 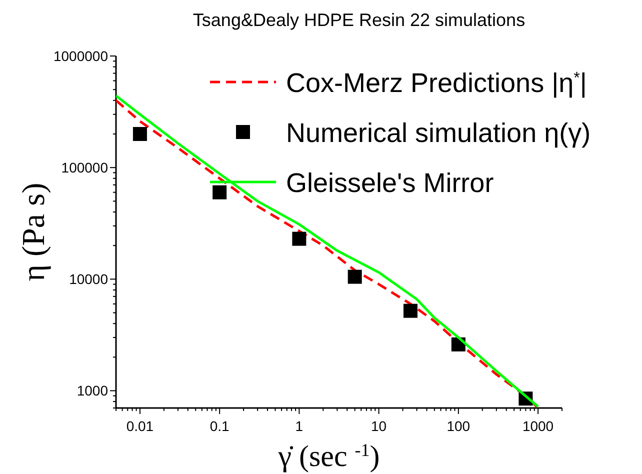 What do you see at coordinates (33, 232) in the screenshot?
I see `y-axis-title: η (Pa s)` at bounding box center [33, 232].